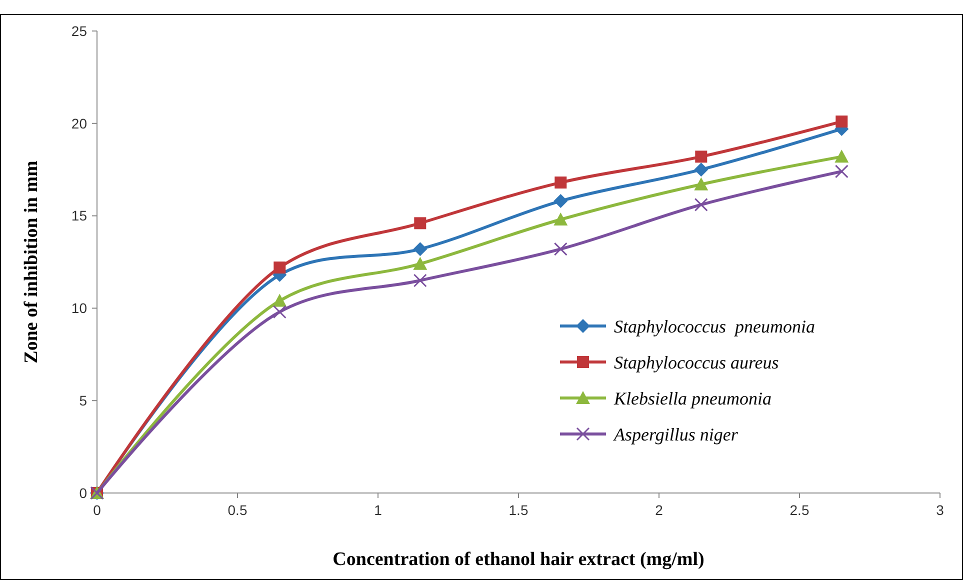 Image resolution: width=963 pixels, height=580 pixels. Describe the element at coordinates (659, 510) in the screenshot. I see `x-tick-label: 2` at that location.